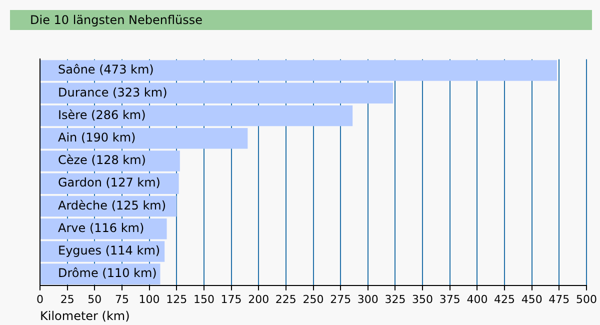 Image resolution: width=600 pixels, height=325 pixels. I want to click on y-tick-label: Gardon (127 km), so click(109, 183).